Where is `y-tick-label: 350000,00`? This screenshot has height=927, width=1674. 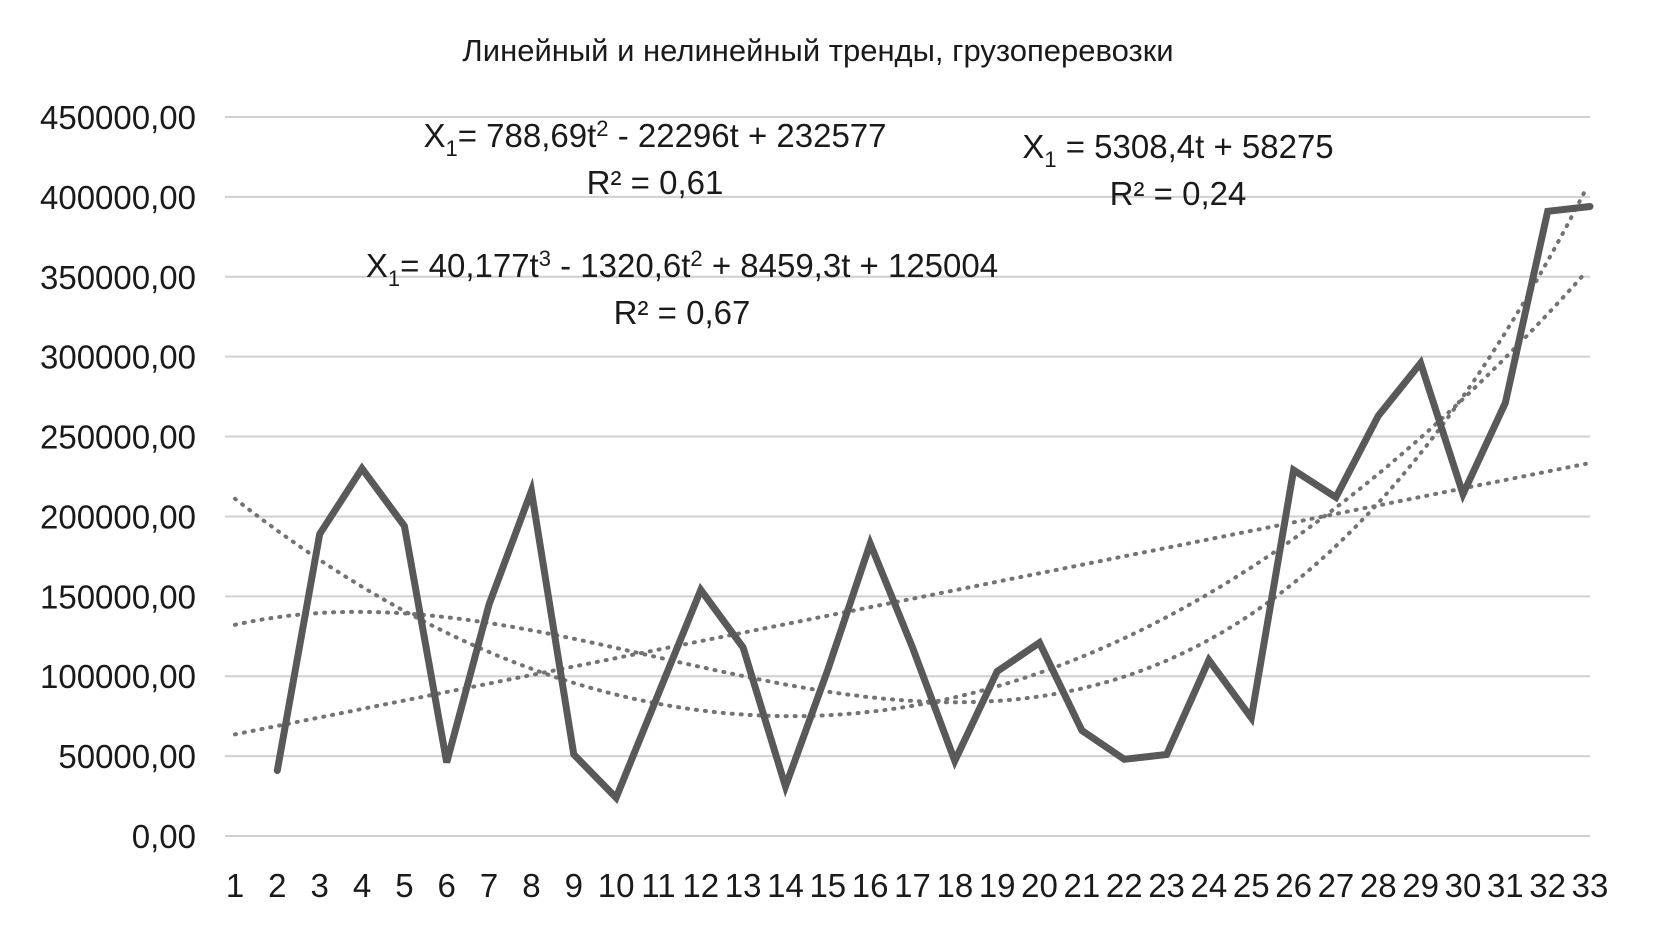
y-tick-label: 350000,00 is located at coordinates (118, 277).